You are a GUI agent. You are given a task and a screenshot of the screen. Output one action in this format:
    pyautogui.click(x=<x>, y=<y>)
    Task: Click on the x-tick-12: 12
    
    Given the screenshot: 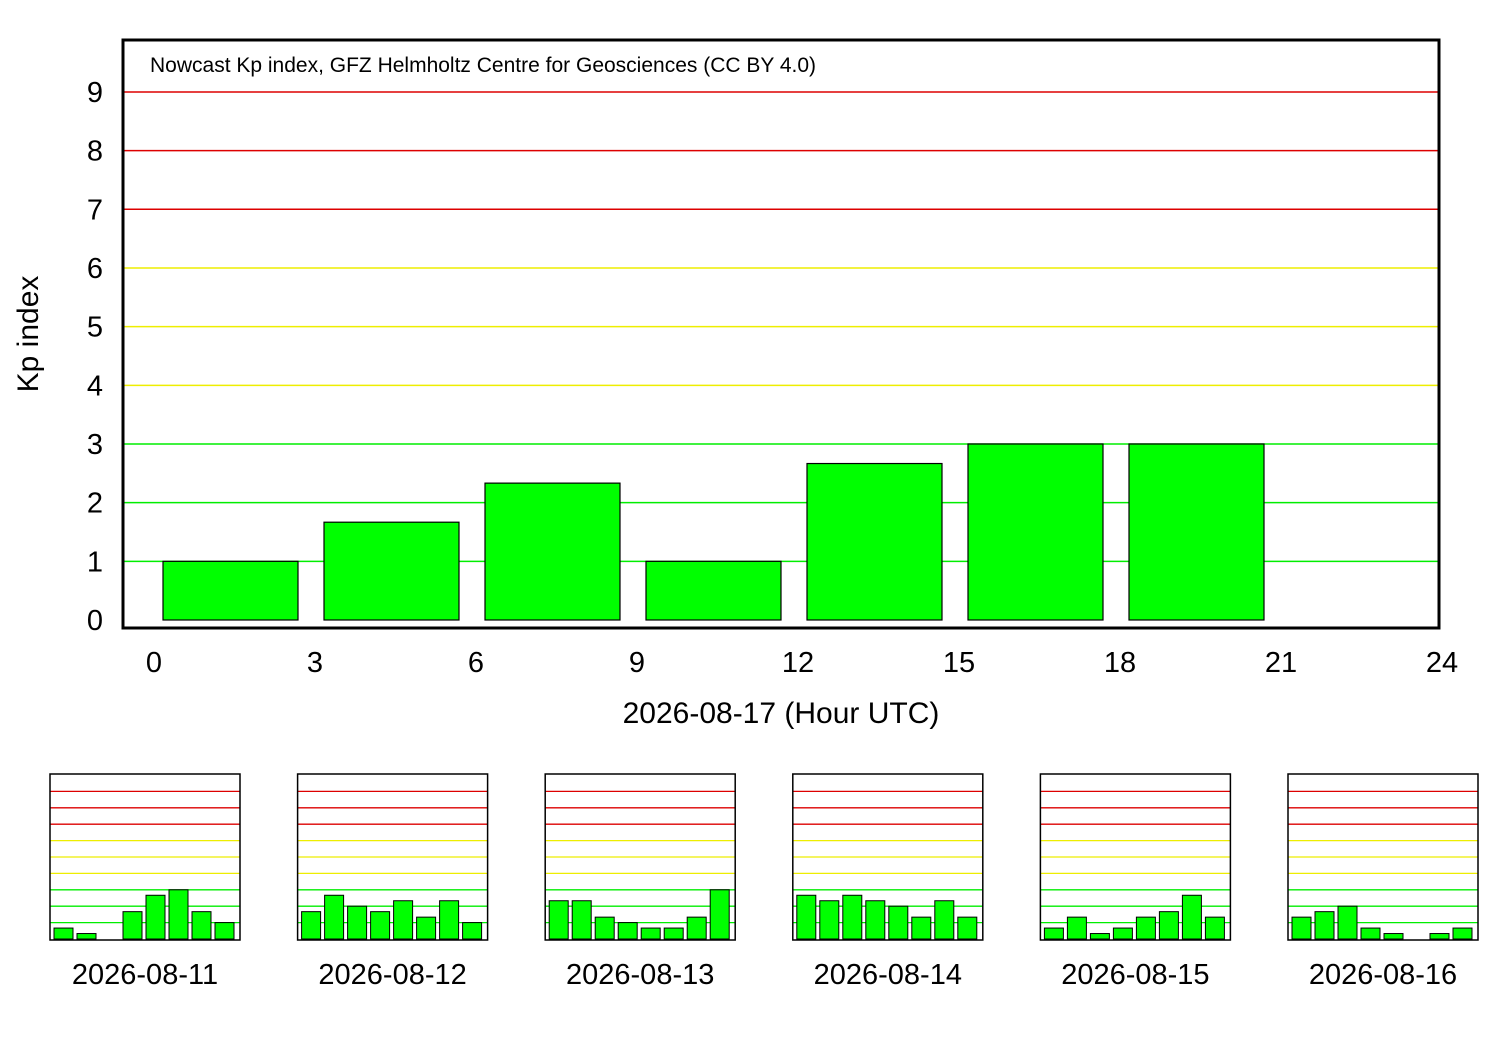 What is the action you would take?
    pyautogui.click(x=798, y=663)
    